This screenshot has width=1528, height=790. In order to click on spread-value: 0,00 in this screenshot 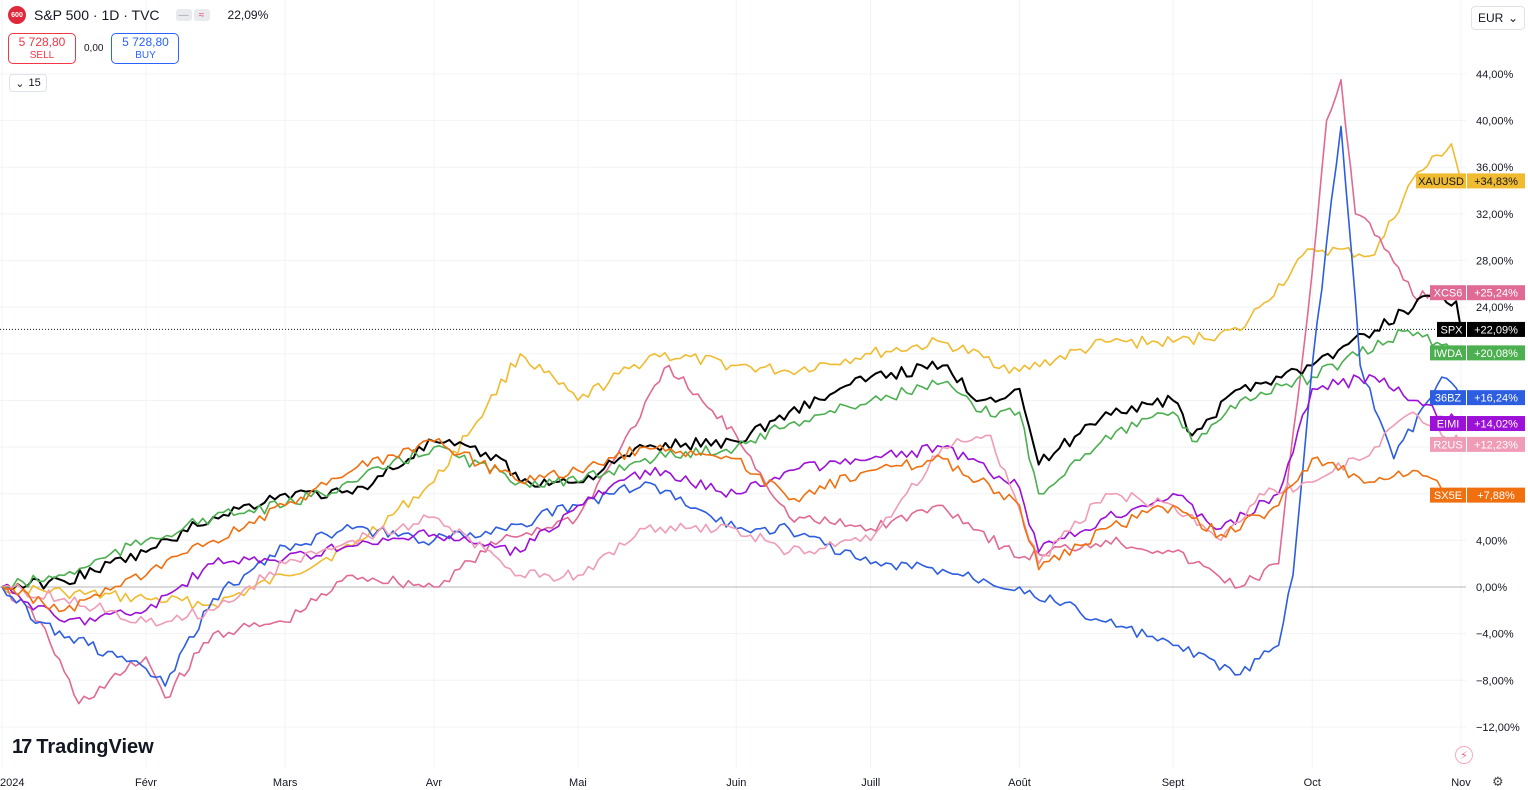, I will do `click(94, 48)`.